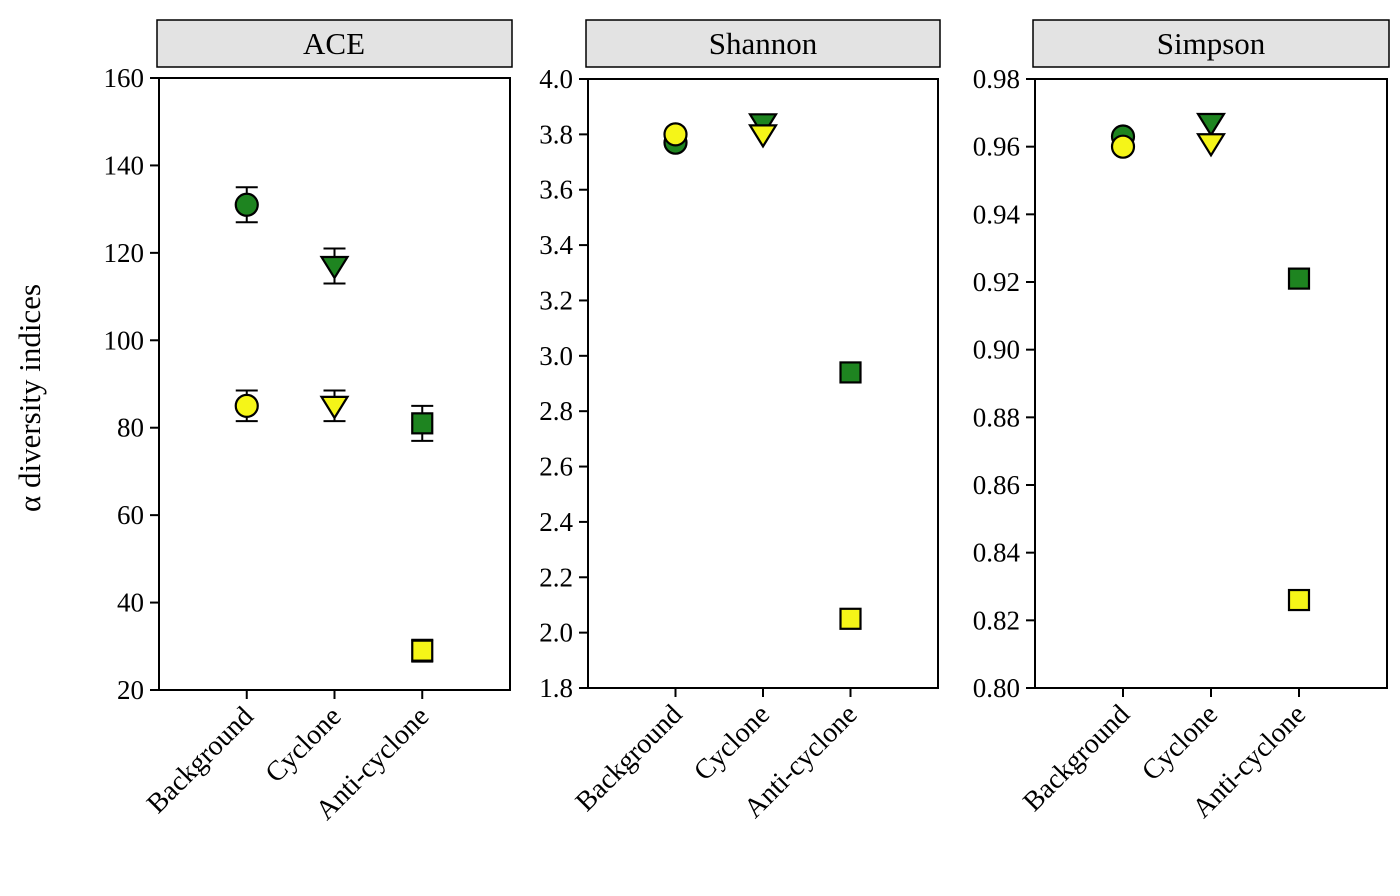  Describe the element at coordinates (556, 190) in the screenshot. I see `y-tick-label: 3.6` at that location.